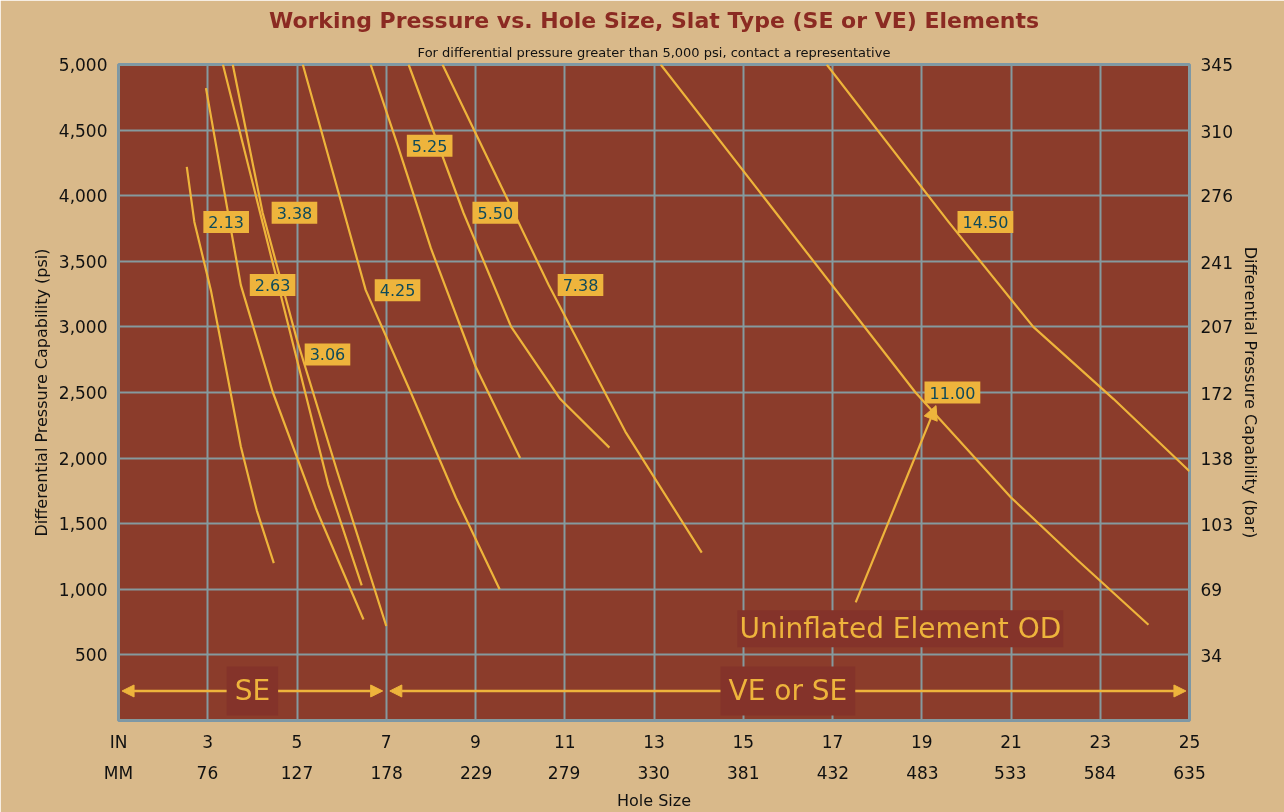 This screenshot has width=1284, height=812. What do you see at coordinates (226, 222) in the screenshot?
I see `series-label: 2.13` at bounding box center [226, 222].